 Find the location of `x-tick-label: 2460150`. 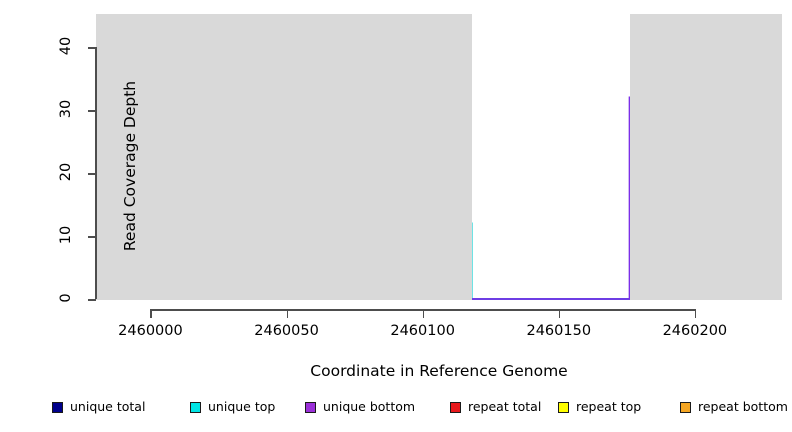

x-tick-label: 2460150 is located at coordinates (559, 331).